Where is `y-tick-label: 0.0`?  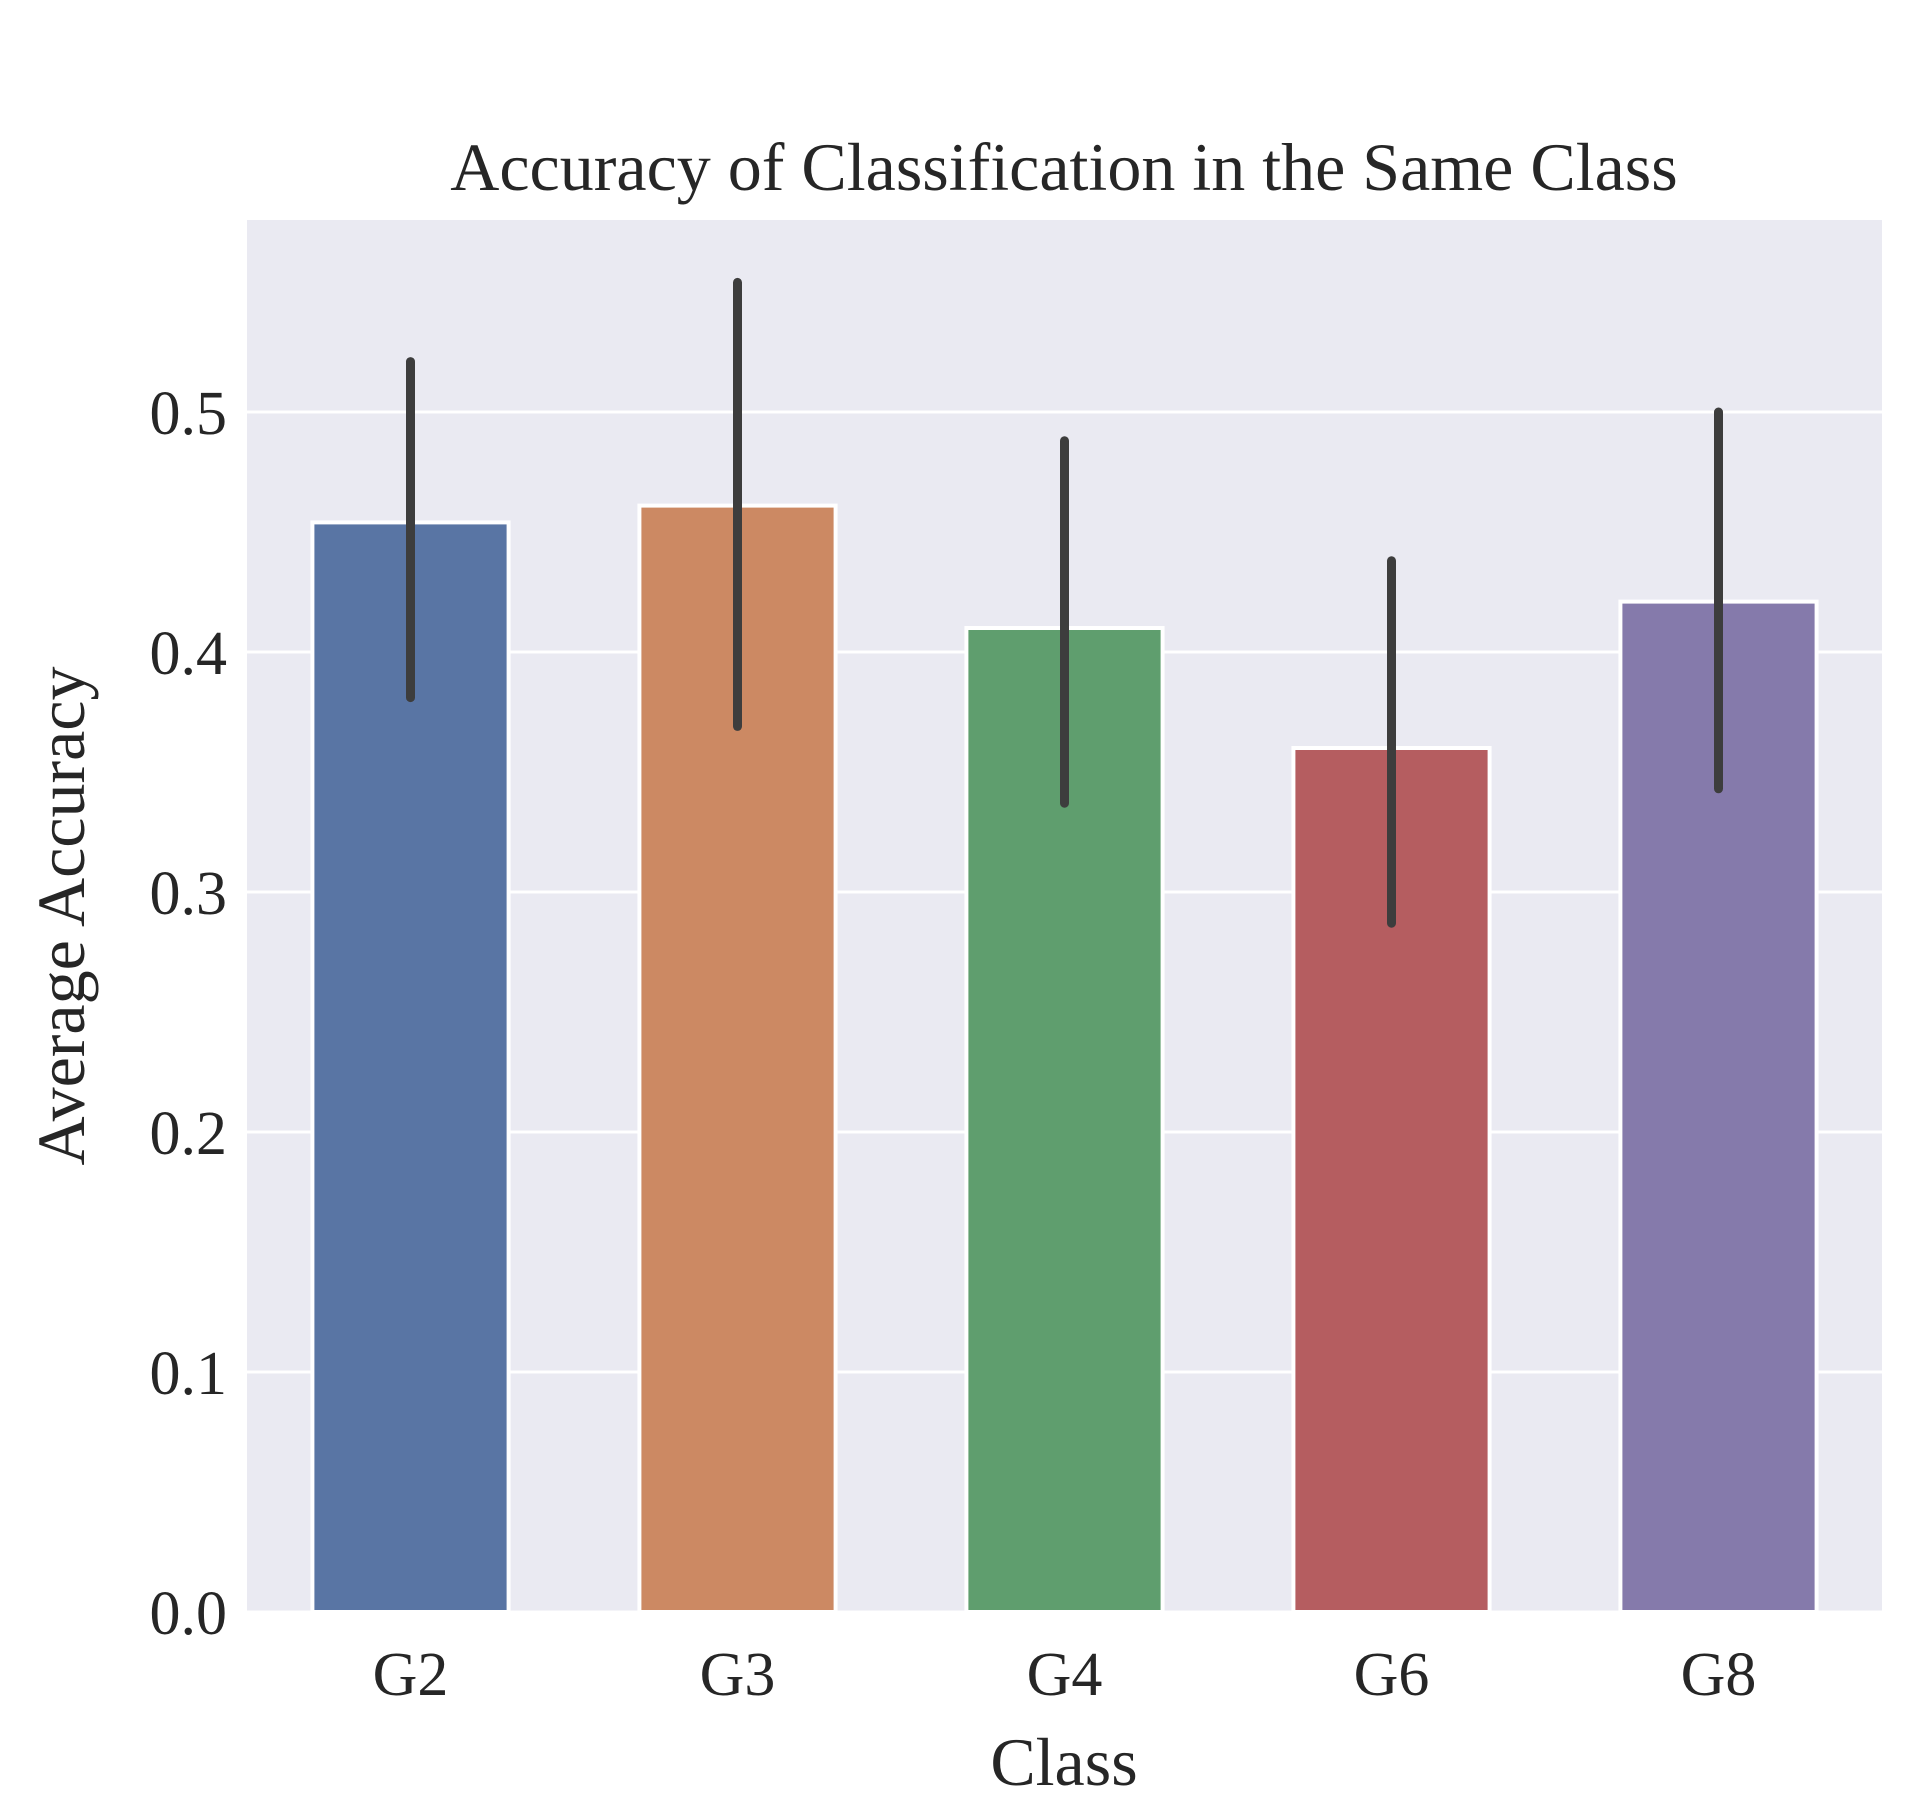
y-tick-label: 0.0 is located at coordinates (189, 1614).